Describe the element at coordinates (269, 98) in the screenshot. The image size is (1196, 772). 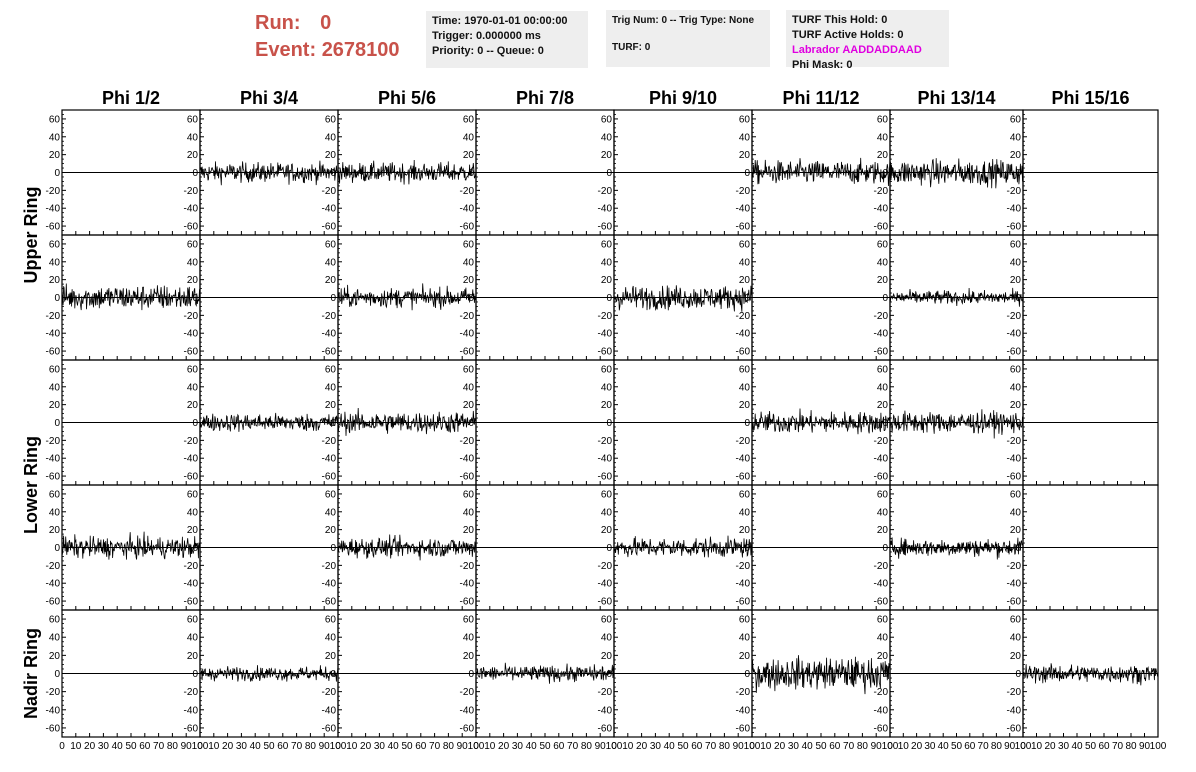
I see `column-header-2: Phi 3/4` at that location.